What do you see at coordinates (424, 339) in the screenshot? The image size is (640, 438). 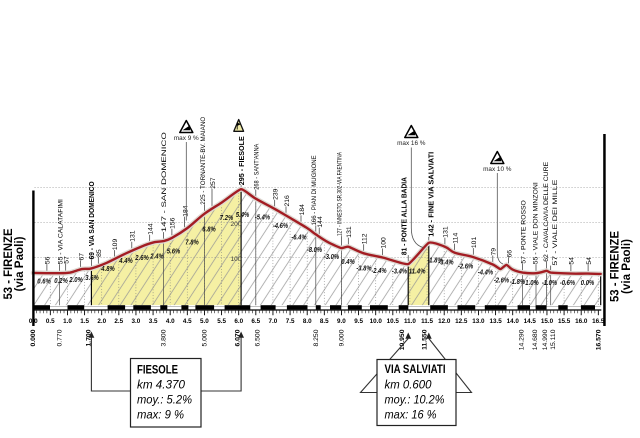 I see `svg-text: 11.550` at bounding box center [424, 339].